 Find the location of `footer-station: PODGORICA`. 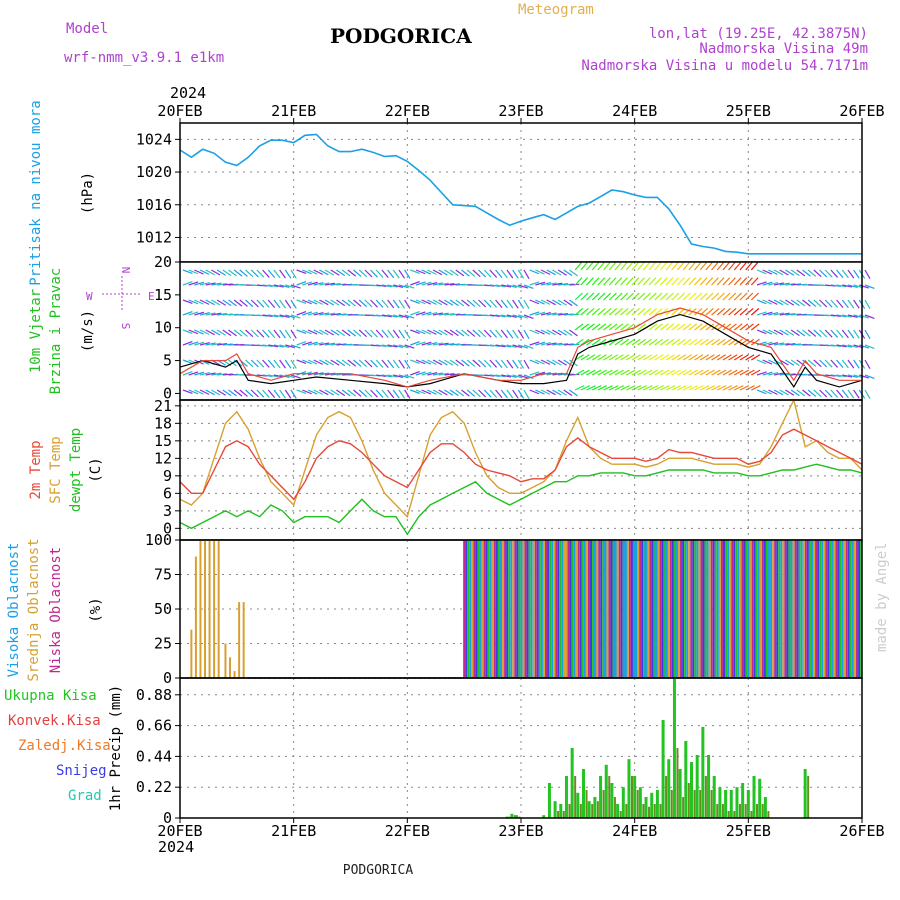

footer-station: PODGORICA is located at coordinates (378, 870).